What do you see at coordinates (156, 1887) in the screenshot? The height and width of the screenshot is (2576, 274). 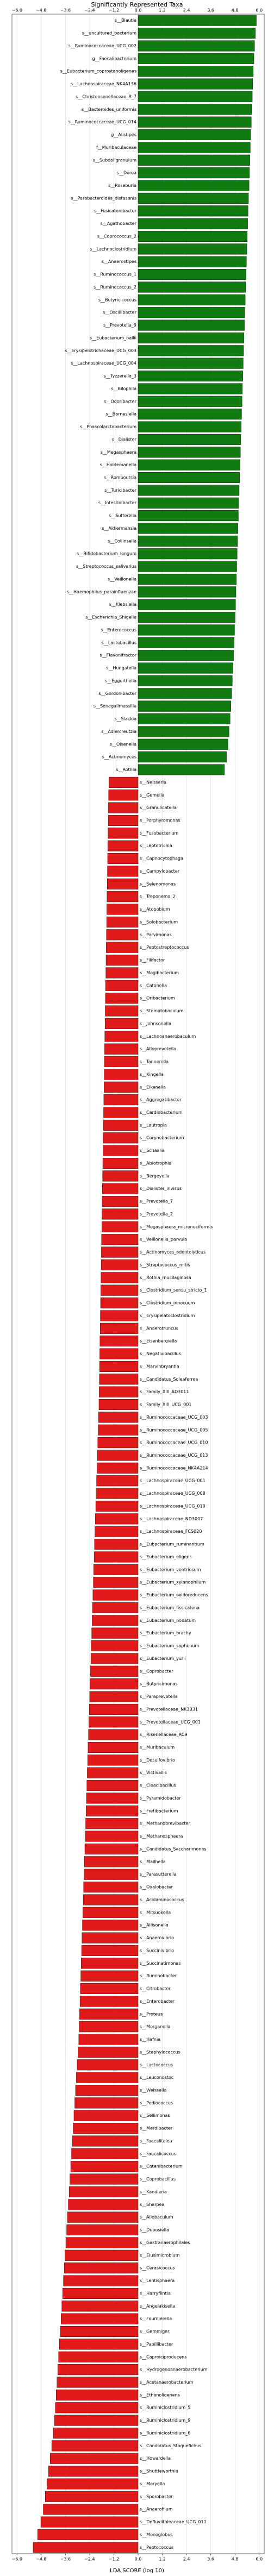 I see `category-label: s__Oxalobacter` at bounding box center [156, 1887].